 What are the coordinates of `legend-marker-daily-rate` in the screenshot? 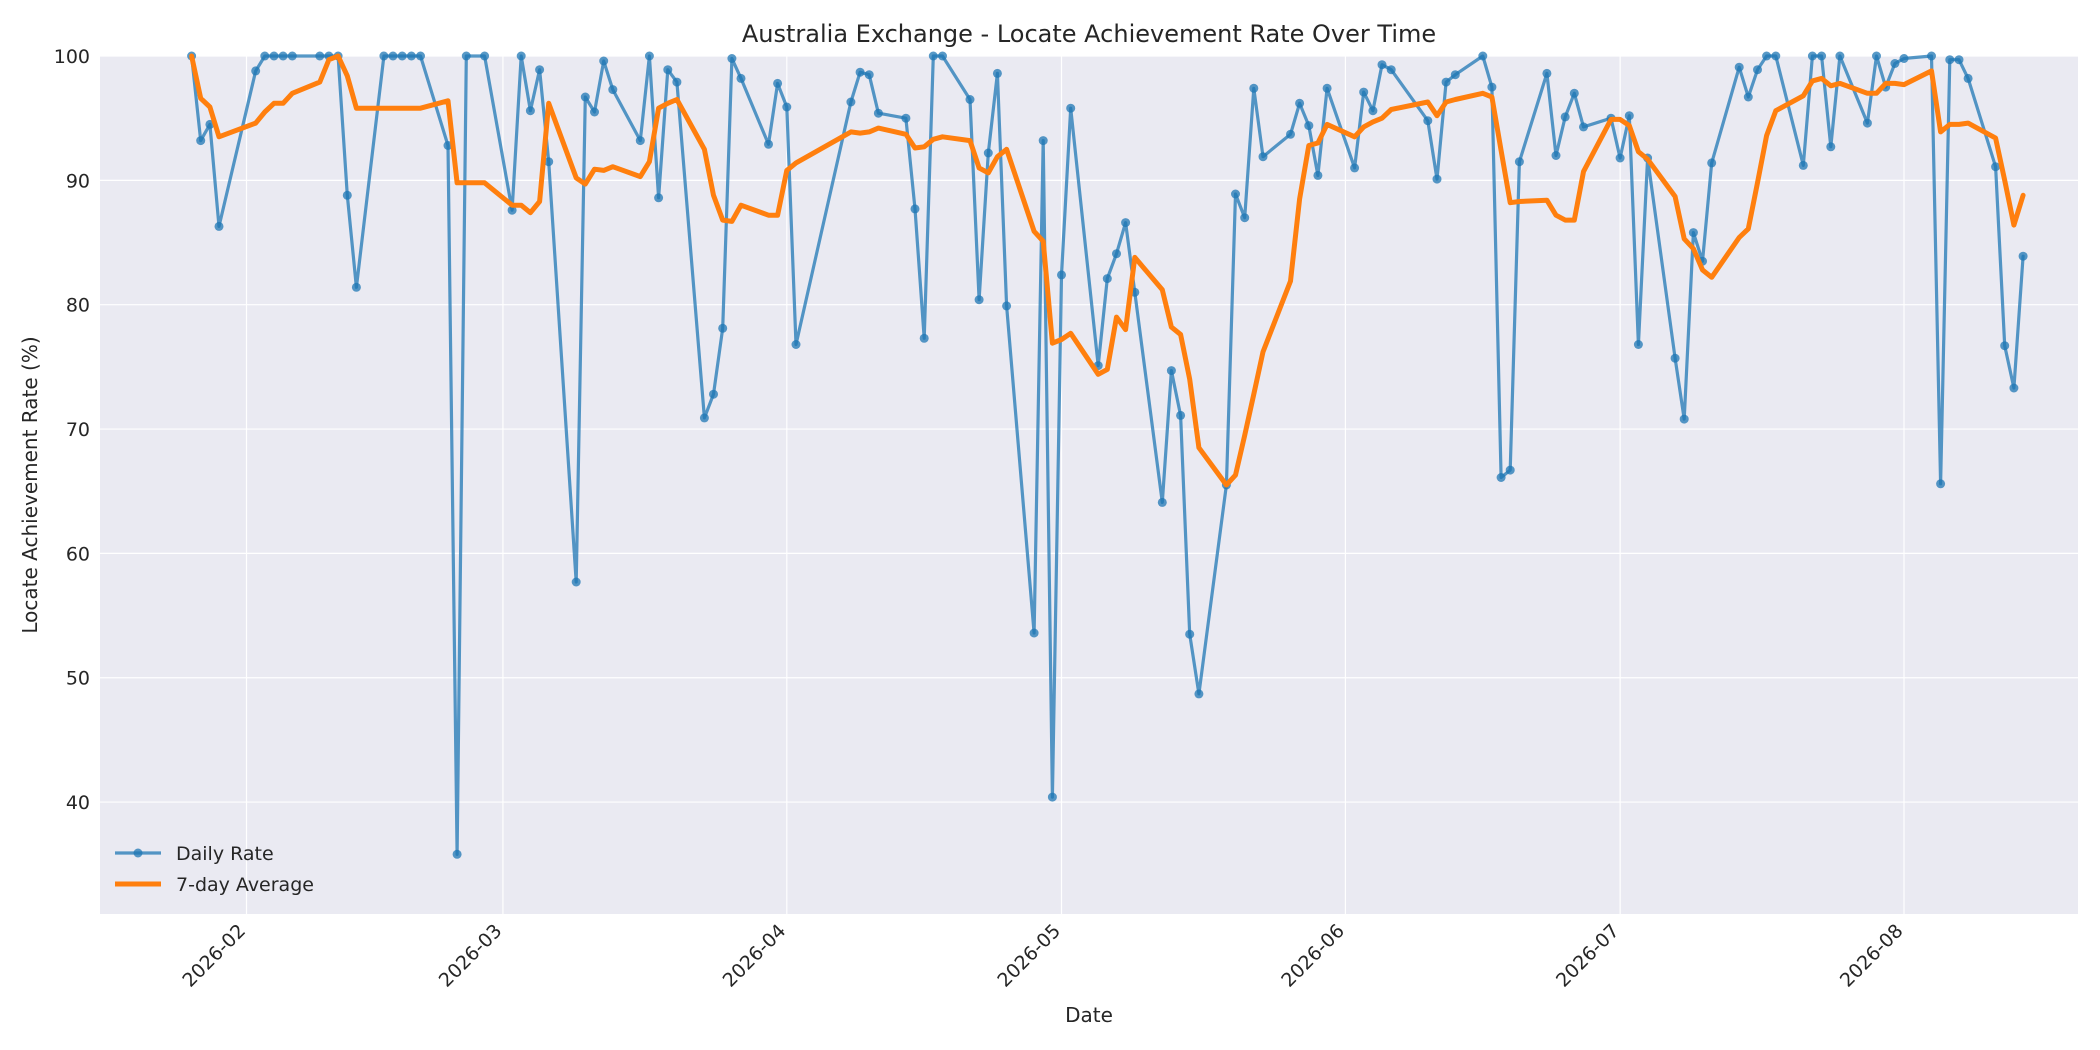 It's located at (138, 853).